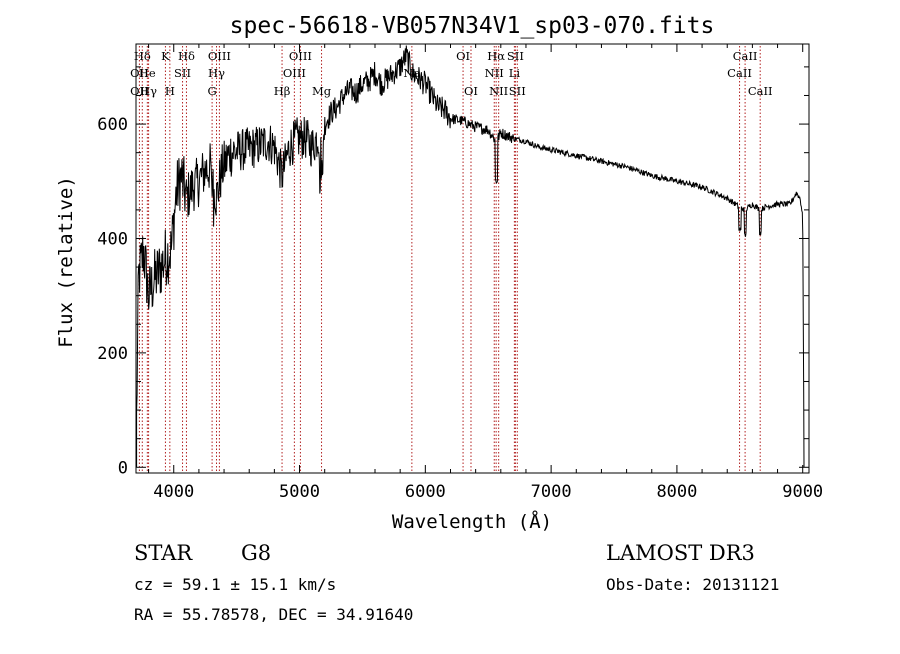 The width and height of the screenshot is (900, 654). I want to click on y-tick-label: 400, so click(112, 239).